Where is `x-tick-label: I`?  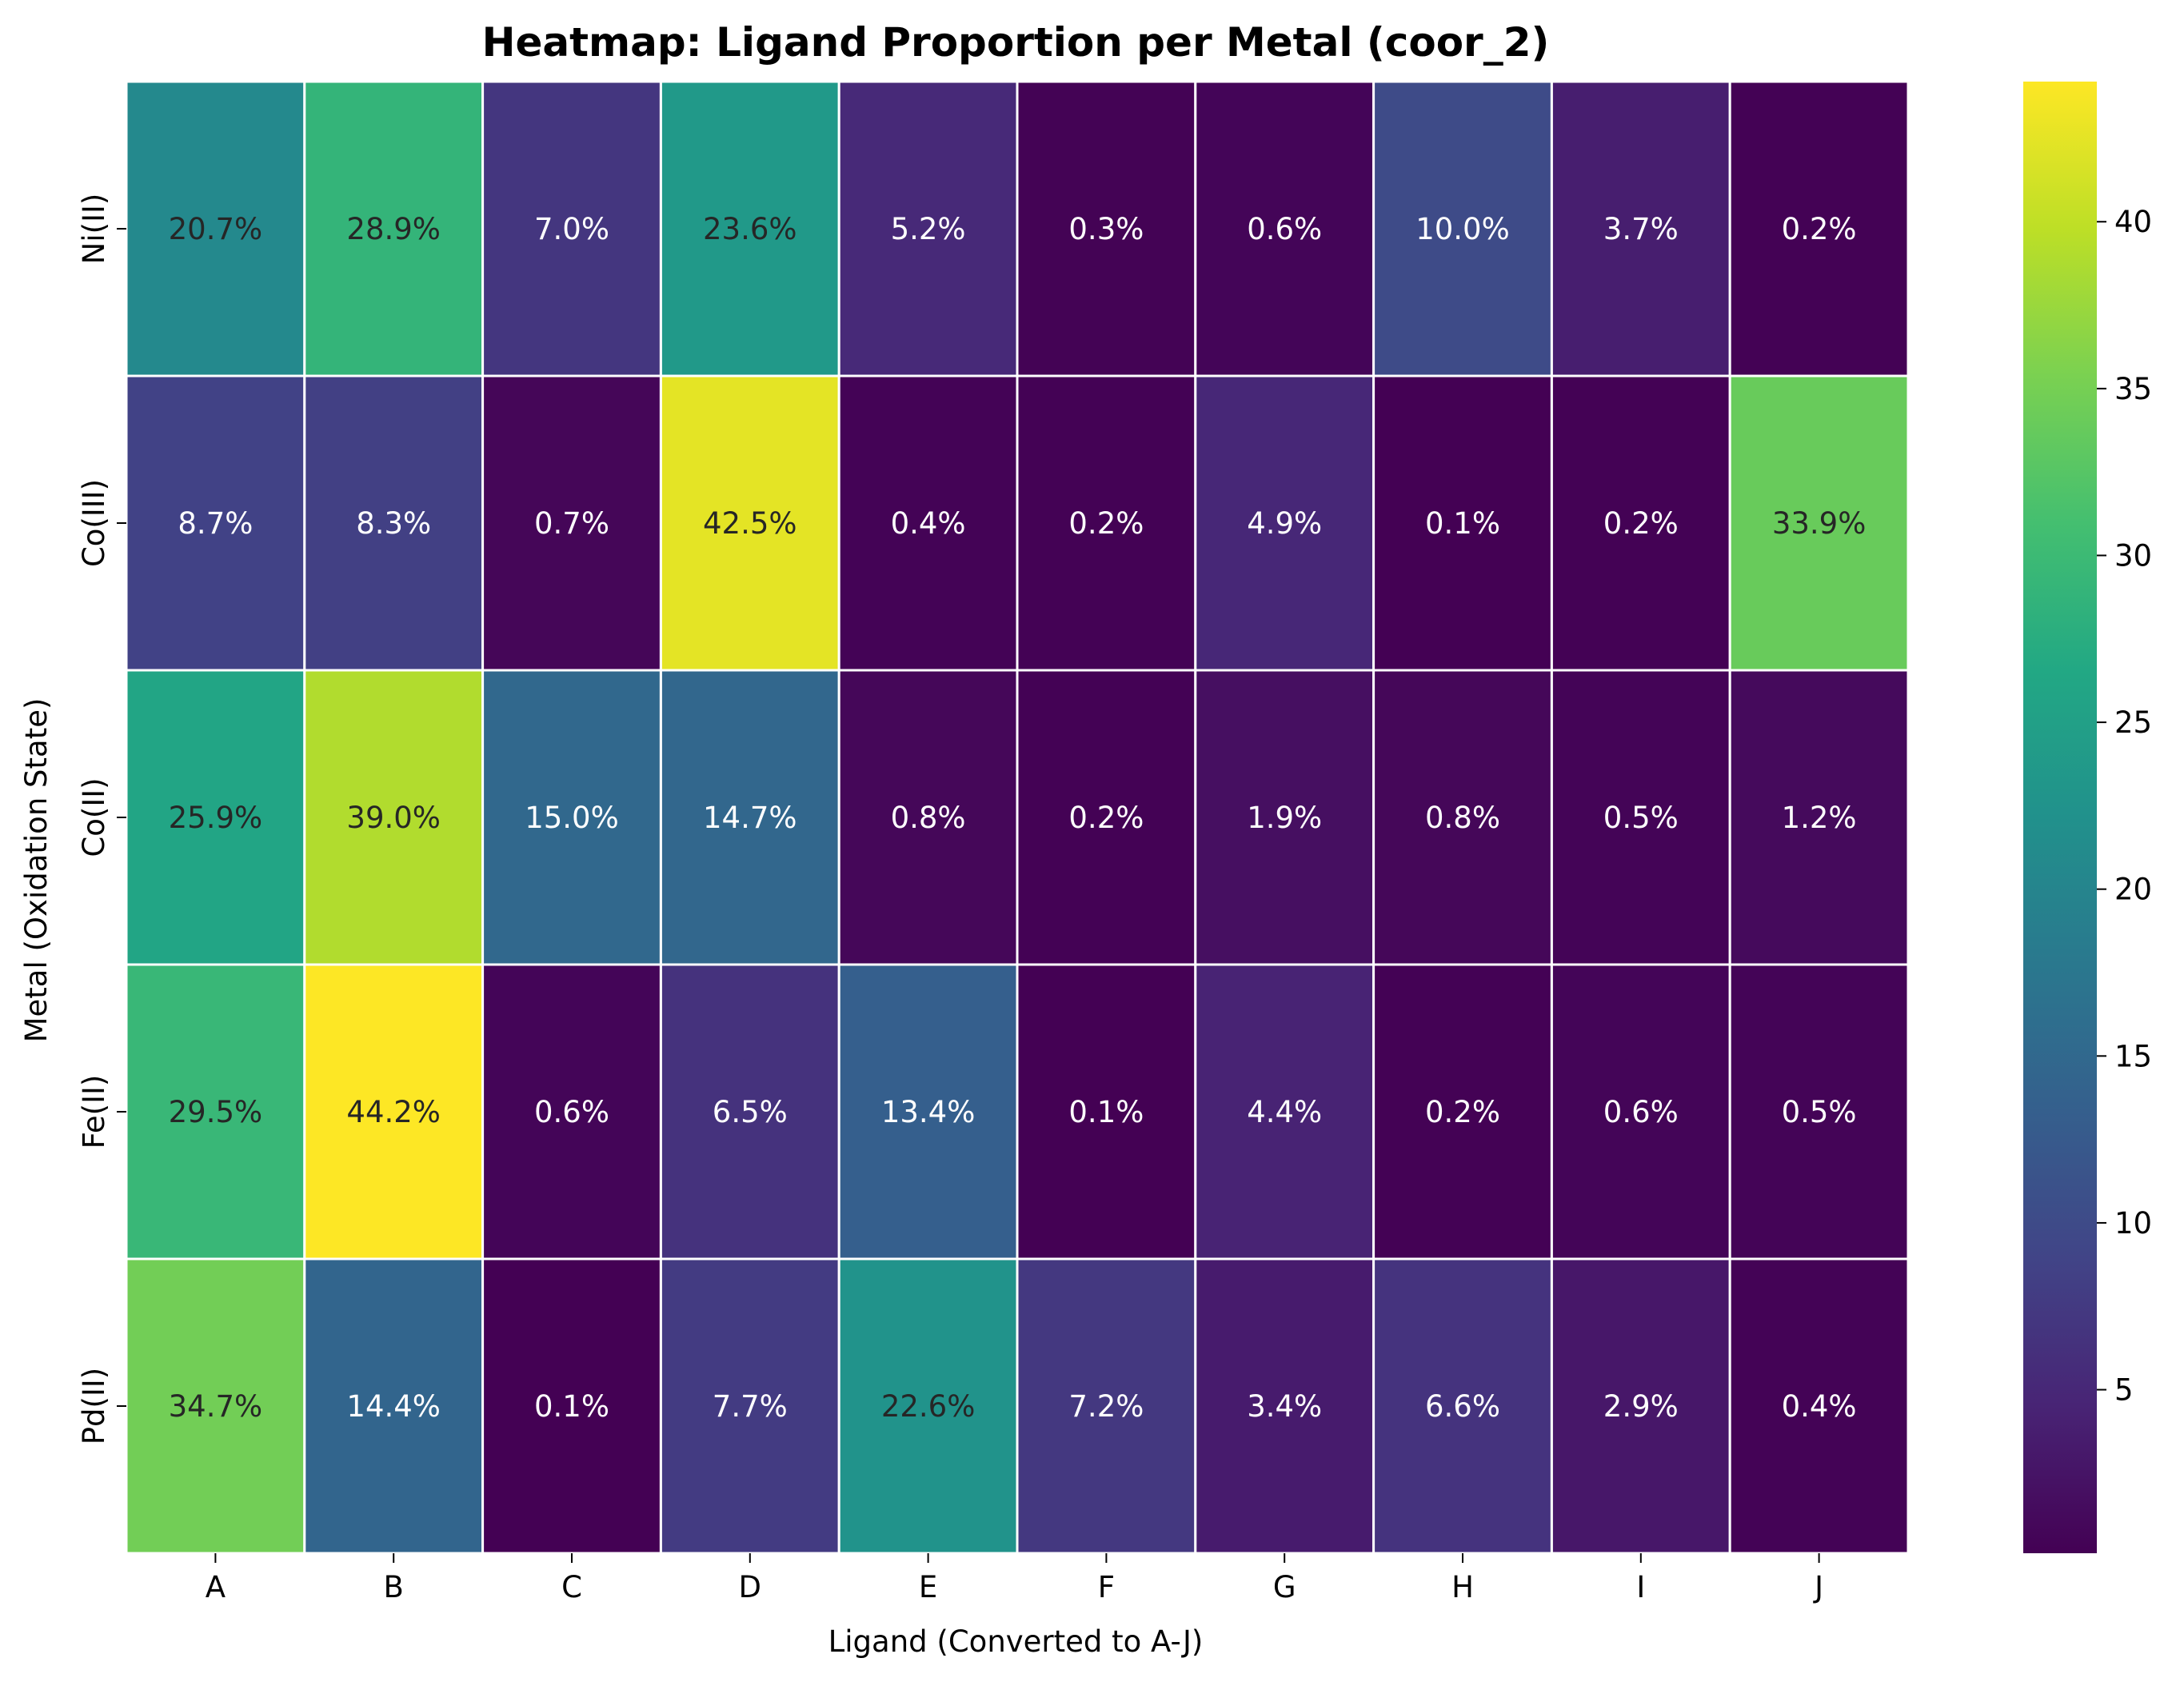
x-tick-label: I is located at coordinates (1640, 1587).